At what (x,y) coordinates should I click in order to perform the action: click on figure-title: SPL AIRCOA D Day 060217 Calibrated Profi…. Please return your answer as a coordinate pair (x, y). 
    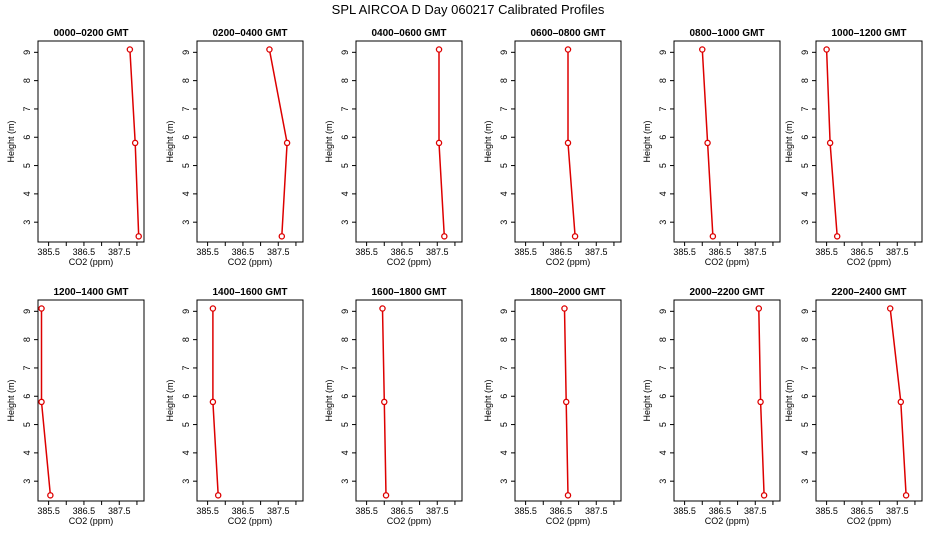
    Looking at the image, I should click on (468, 9).